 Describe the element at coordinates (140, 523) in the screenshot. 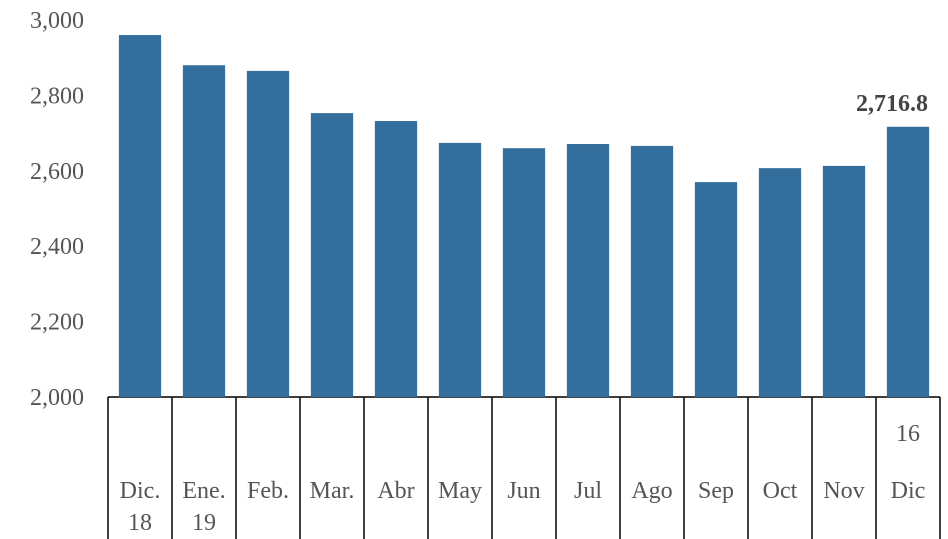

I see `x-tick-label: 18` at that location.